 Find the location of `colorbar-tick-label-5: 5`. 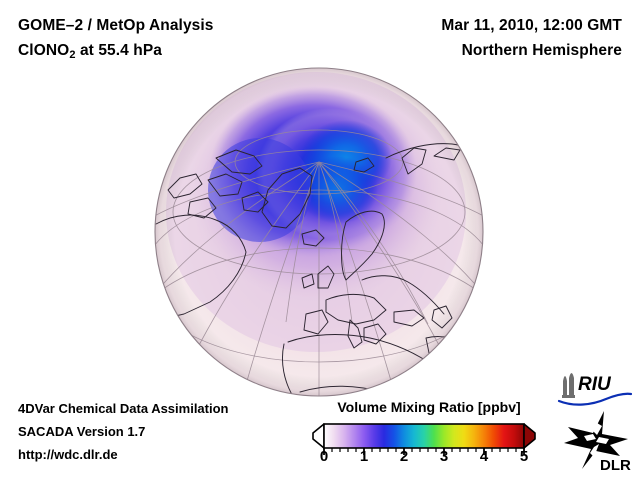

colorbar-tick-label-5: 5 is located at coordinates (524, 456).